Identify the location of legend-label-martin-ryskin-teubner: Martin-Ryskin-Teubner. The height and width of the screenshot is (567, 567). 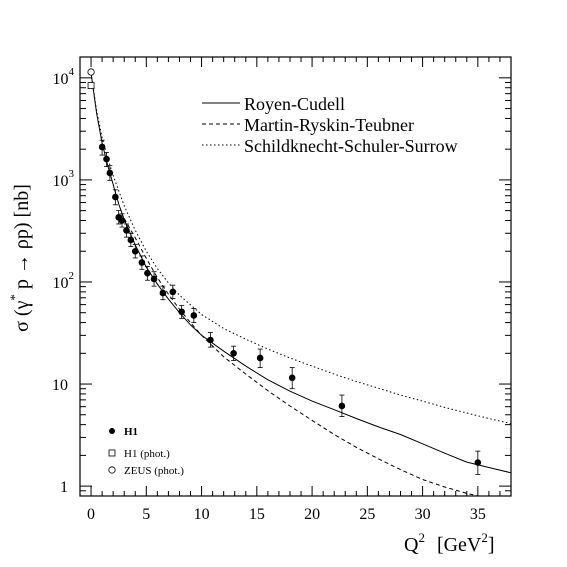
(329, 125).